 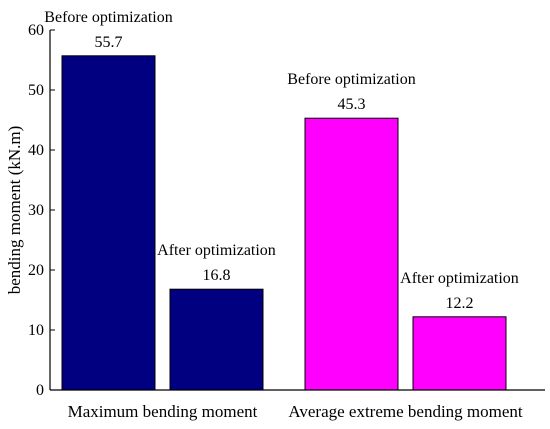 I want to click on bar-value-label: 12.2, so click(x=460, y=303).